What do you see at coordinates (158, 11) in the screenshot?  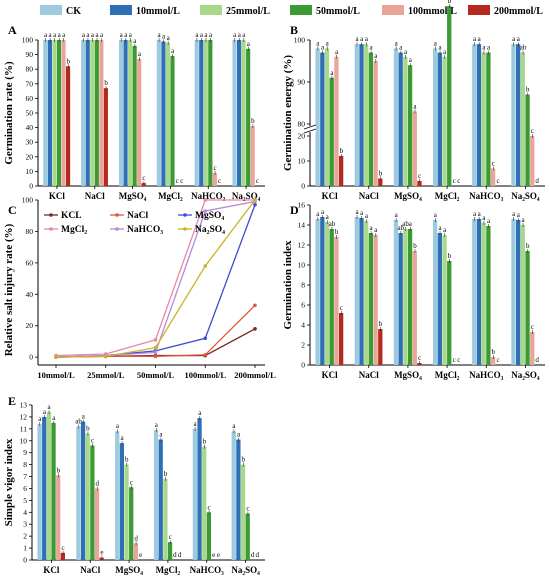 I see `legend-label-1: 10mmol/L` at bounding box center [158, 11].